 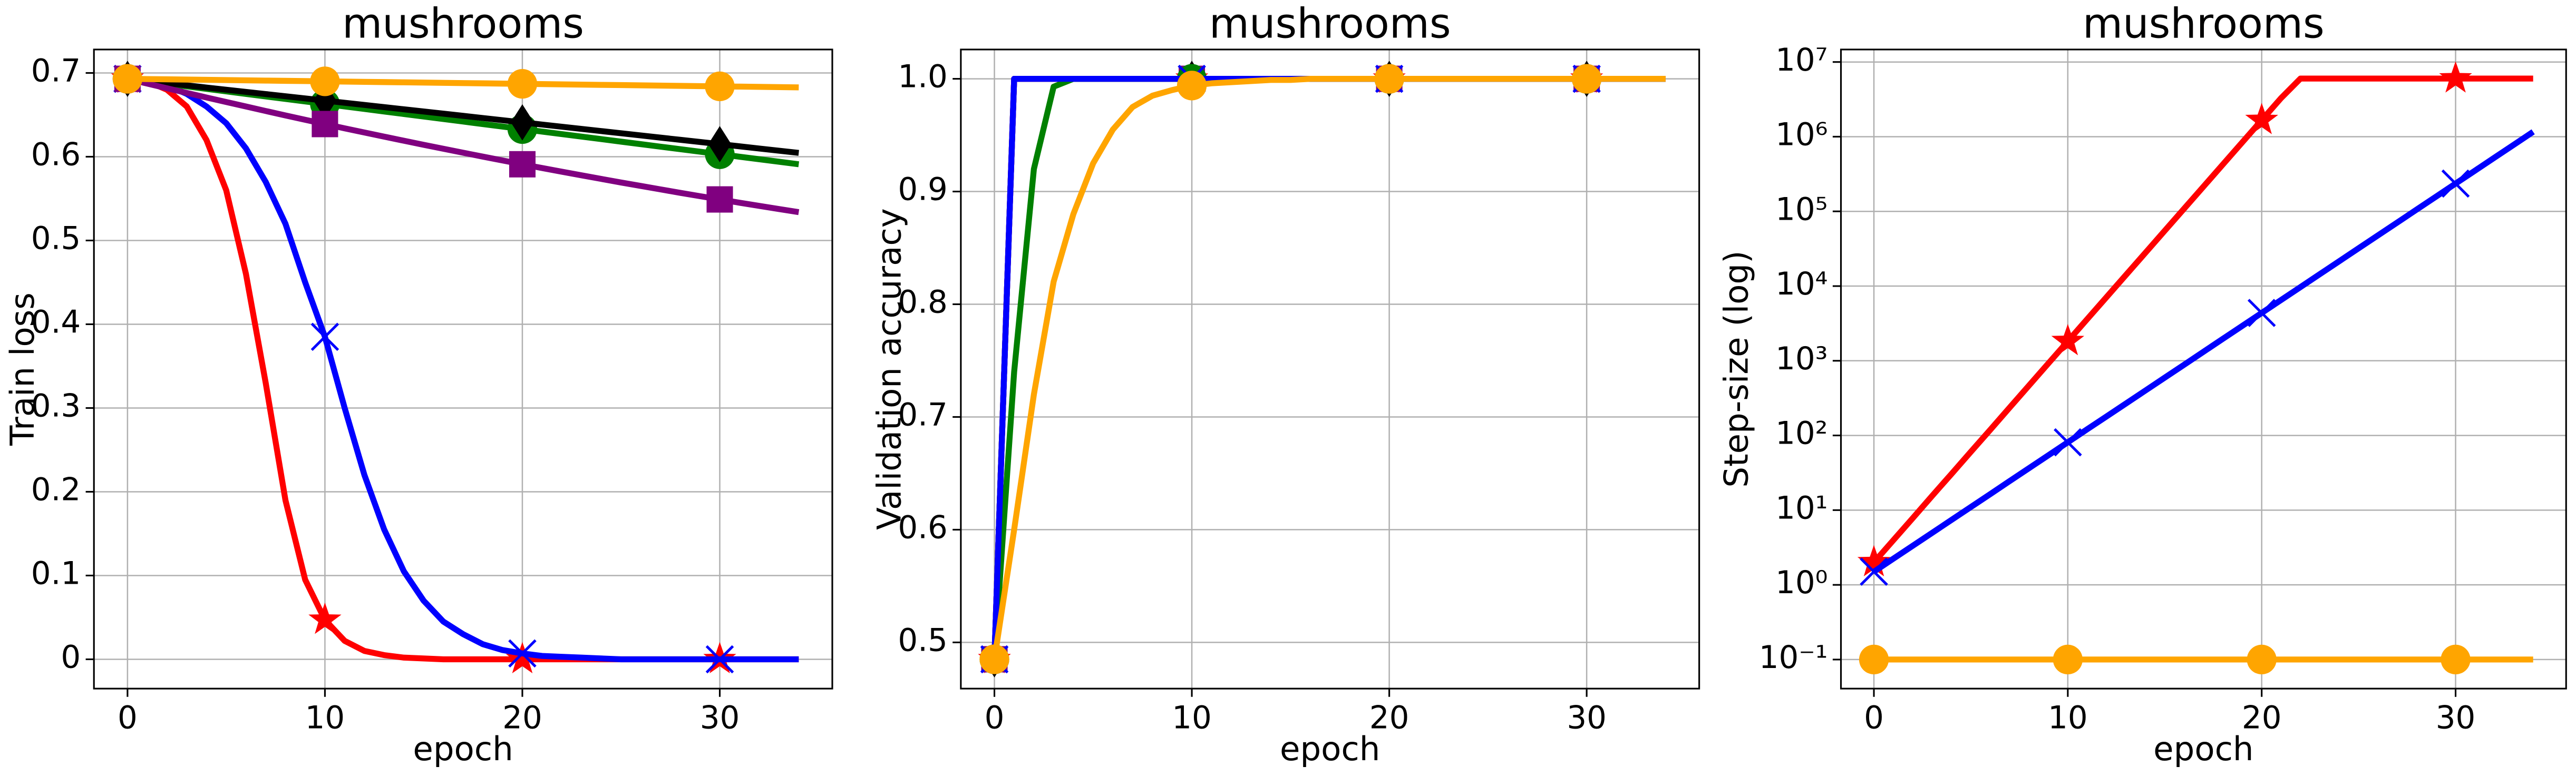 I want to click on y-tick-label: 10², so click(x=1801, y=434).